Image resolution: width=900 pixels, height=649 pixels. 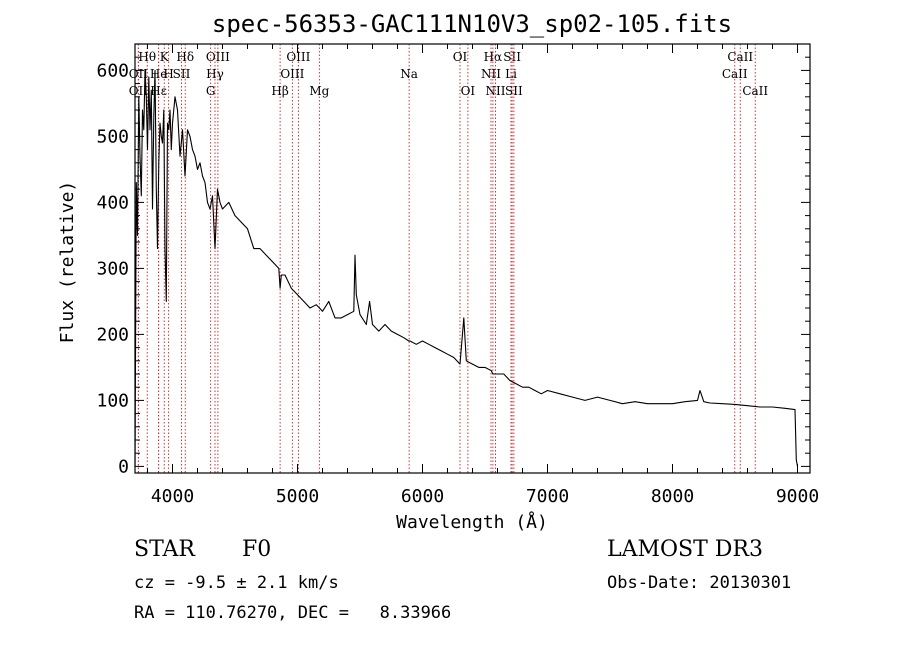 I want to click on spectral-line-label: OII, so click(x=139, y=91).